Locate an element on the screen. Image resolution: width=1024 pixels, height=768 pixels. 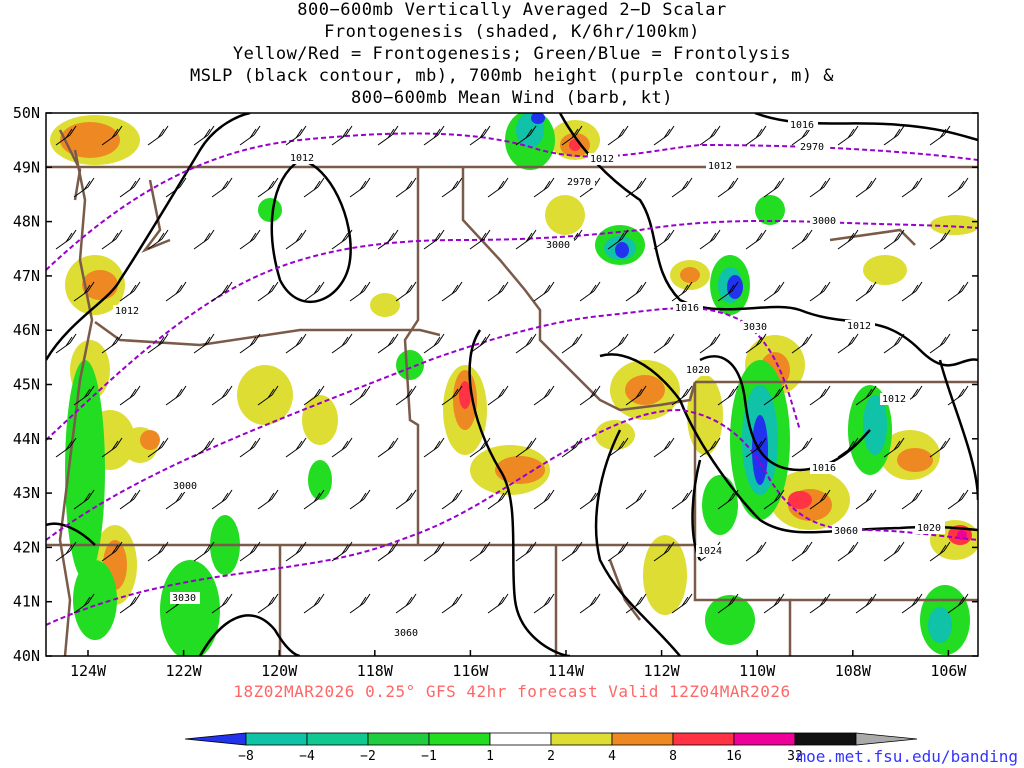
mslp-label-1012-f: 1012 is located at coordinates (894, 399).